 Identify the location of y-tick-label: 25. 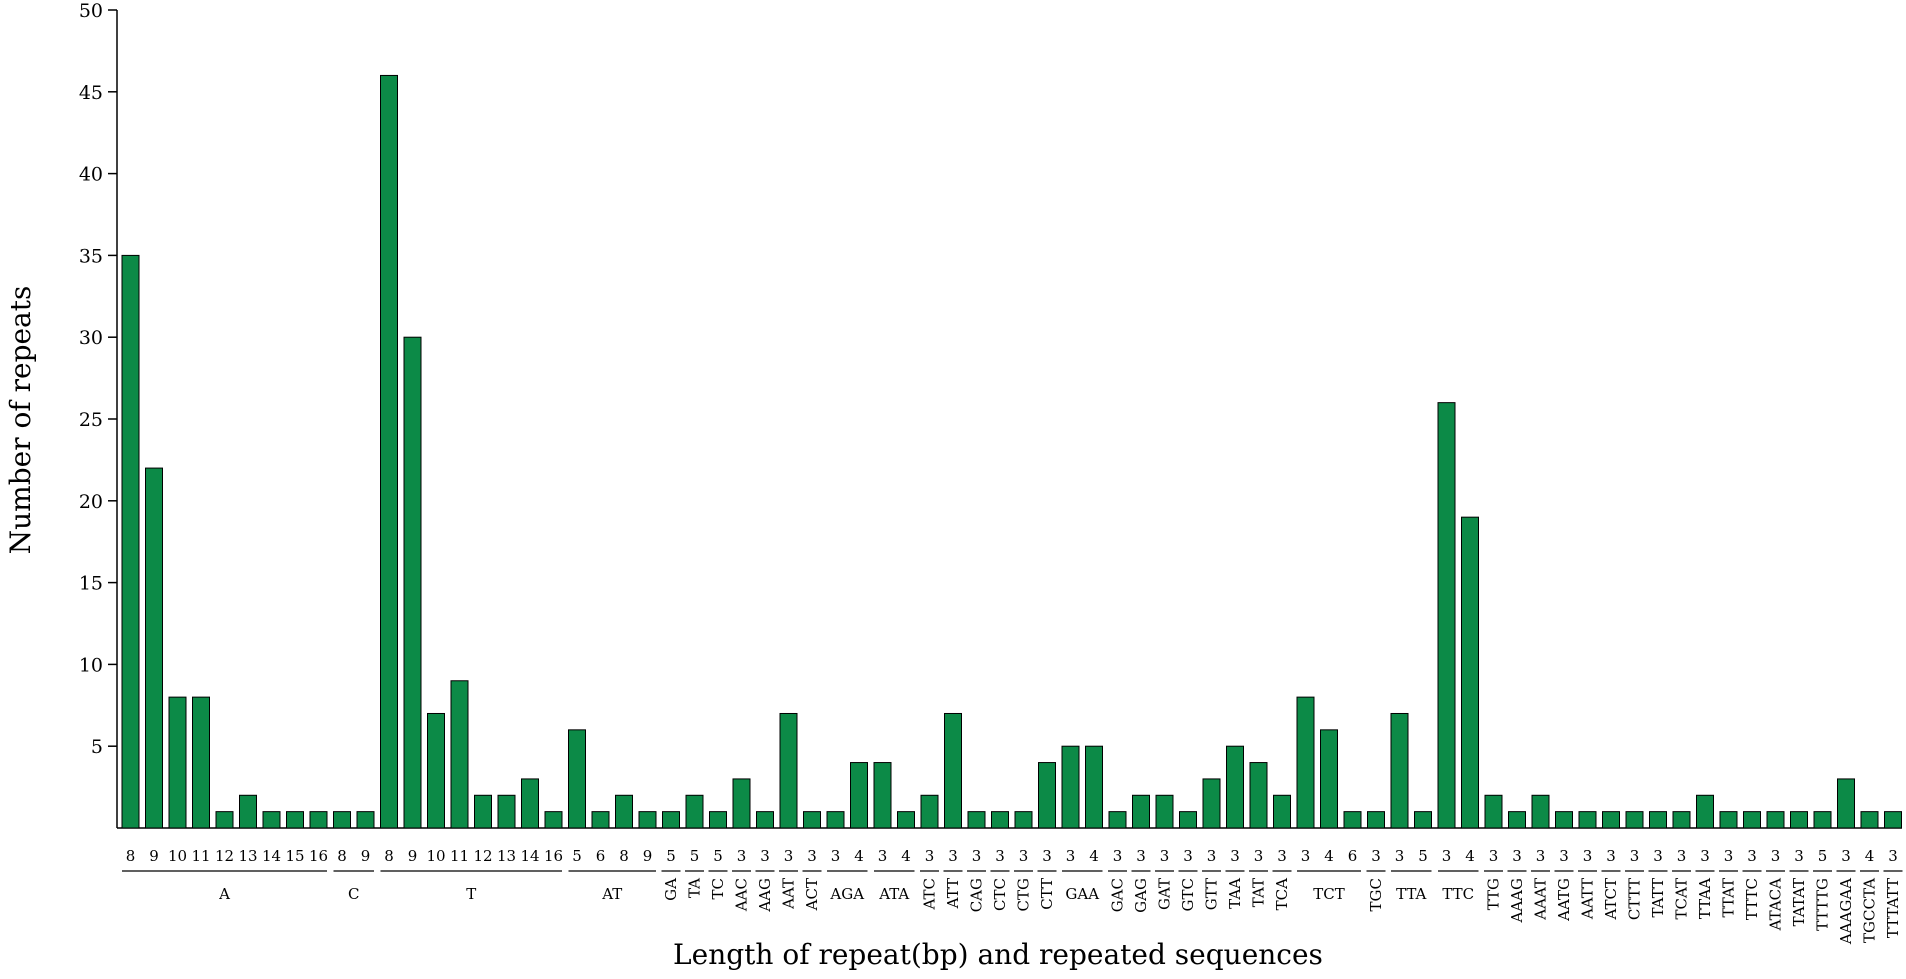
(91, 420).